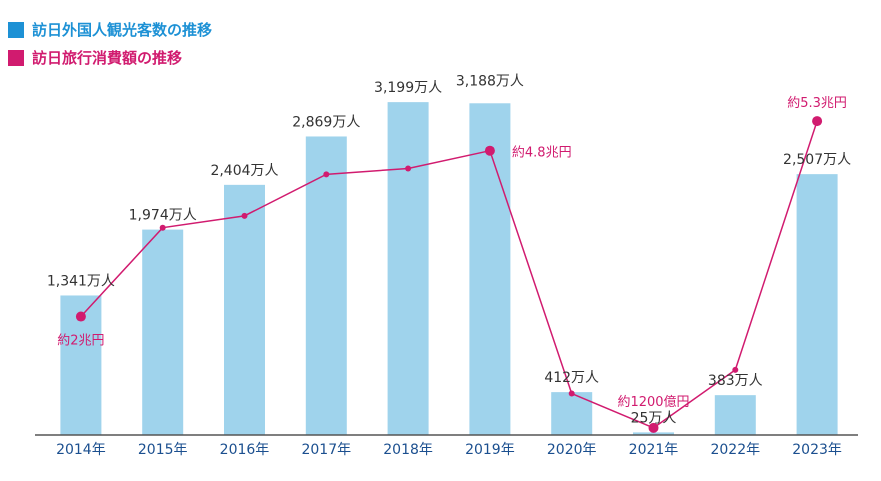 The width and height of the screenshot is (881, 481). I want to click on bar-value-label-1: 1,974万人, so click(163, 216).